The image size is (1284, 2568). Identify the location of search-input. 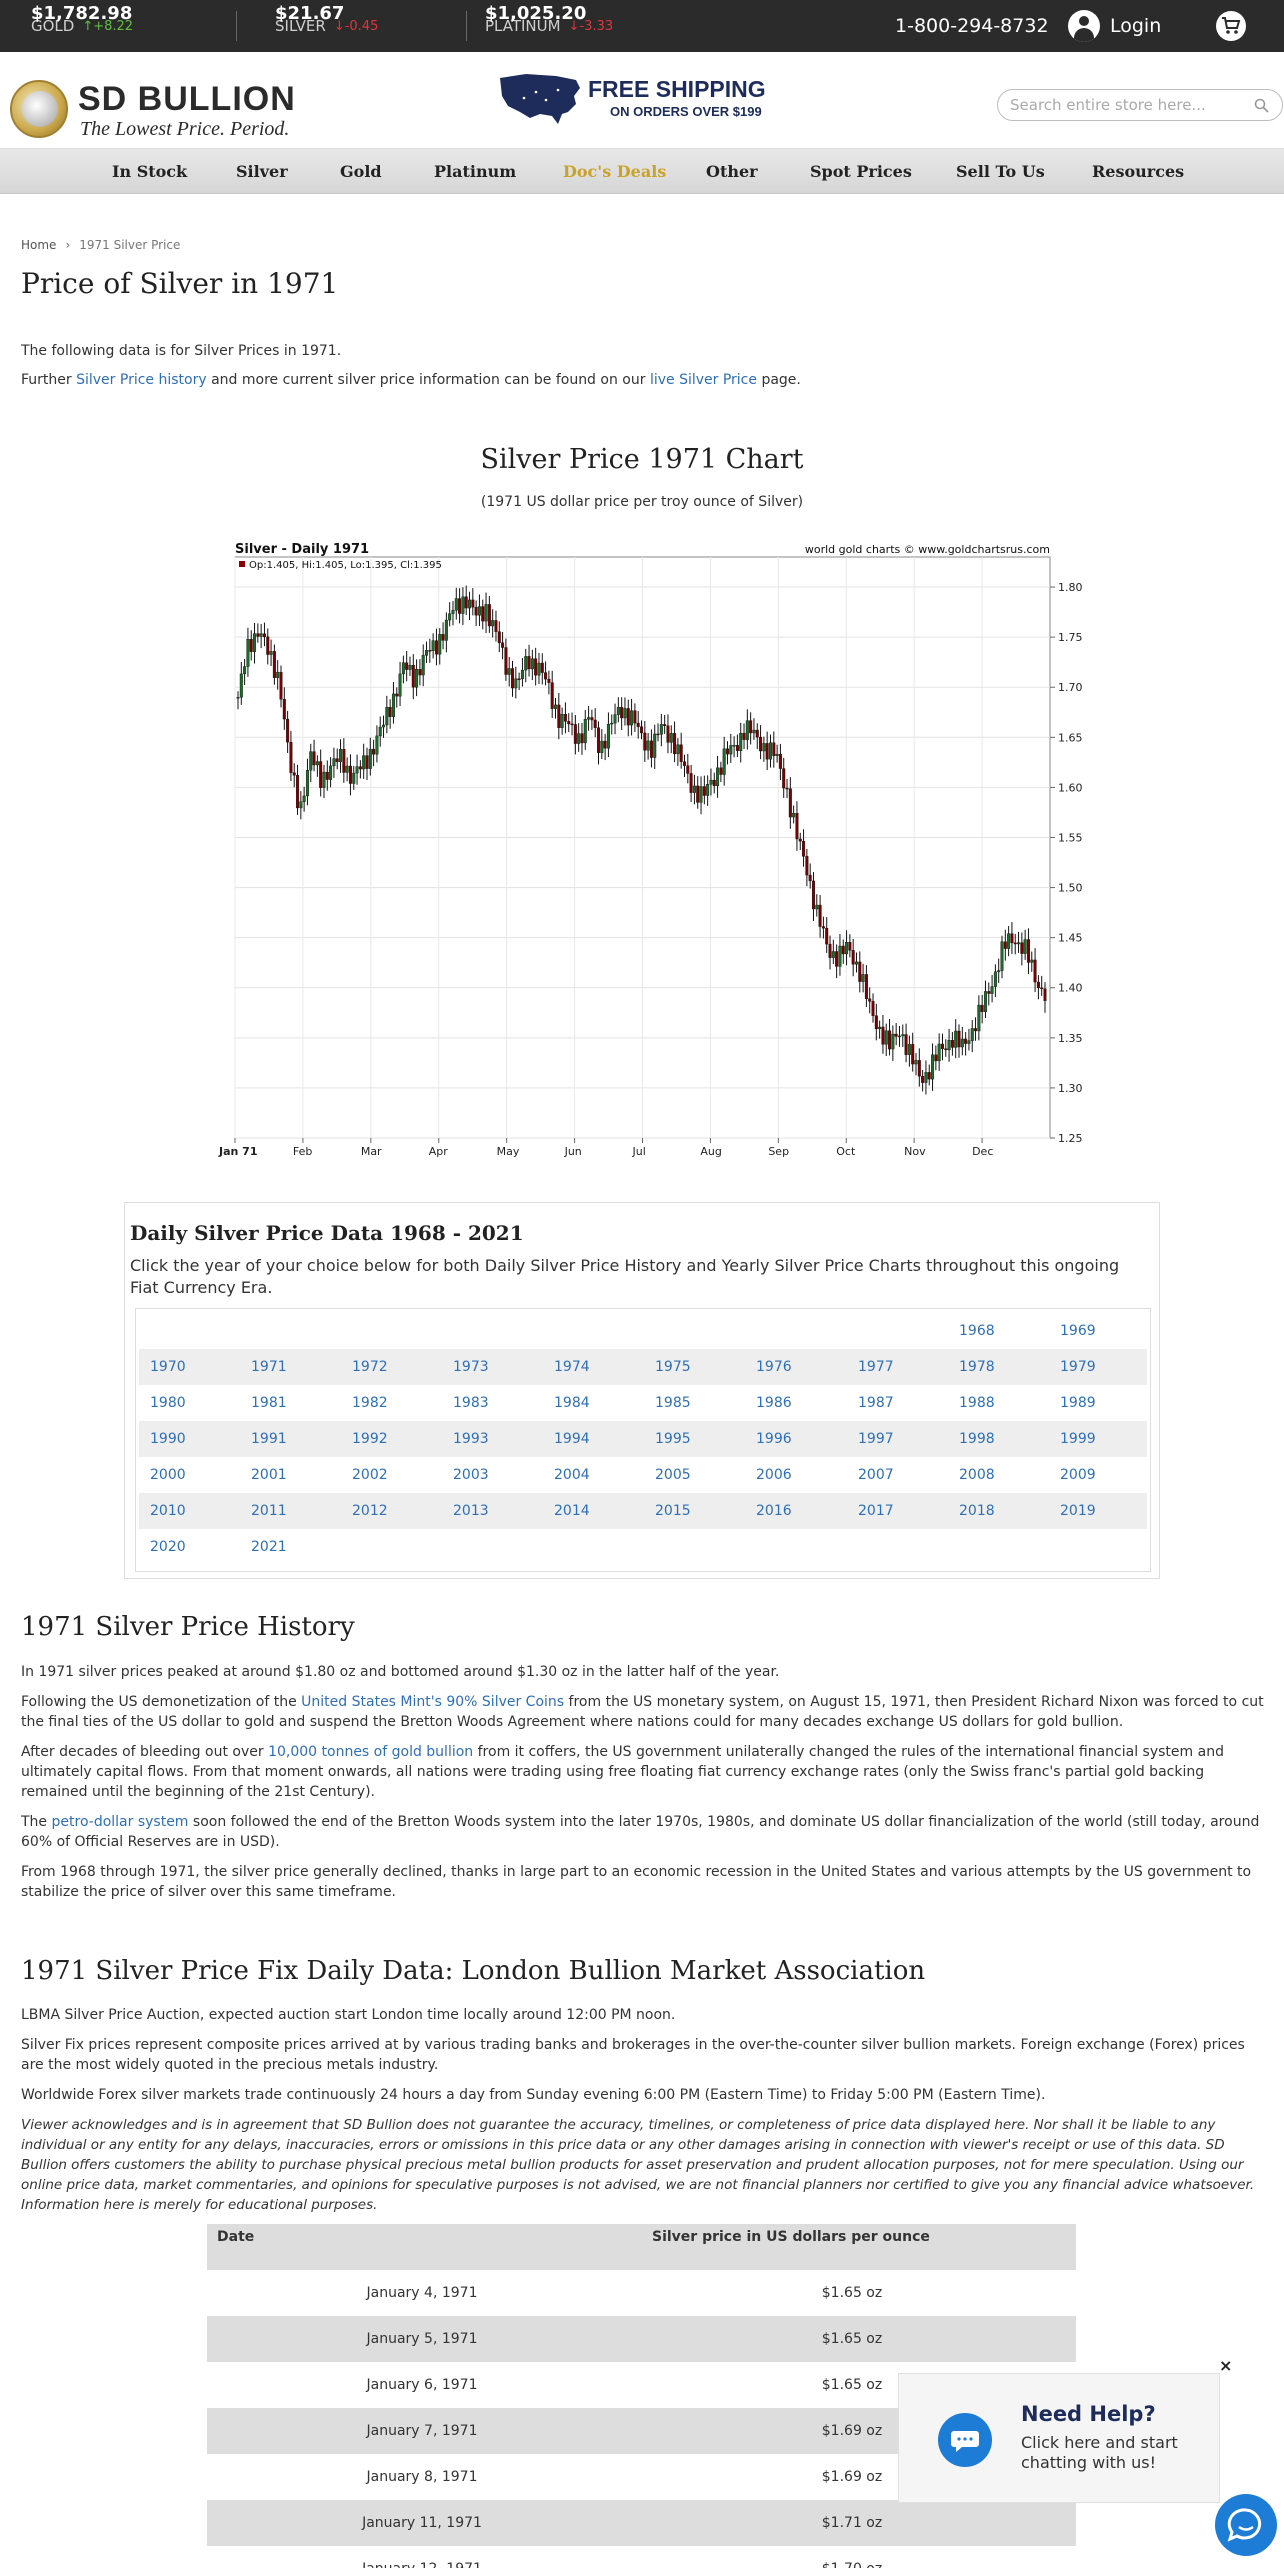
(1130, 105).